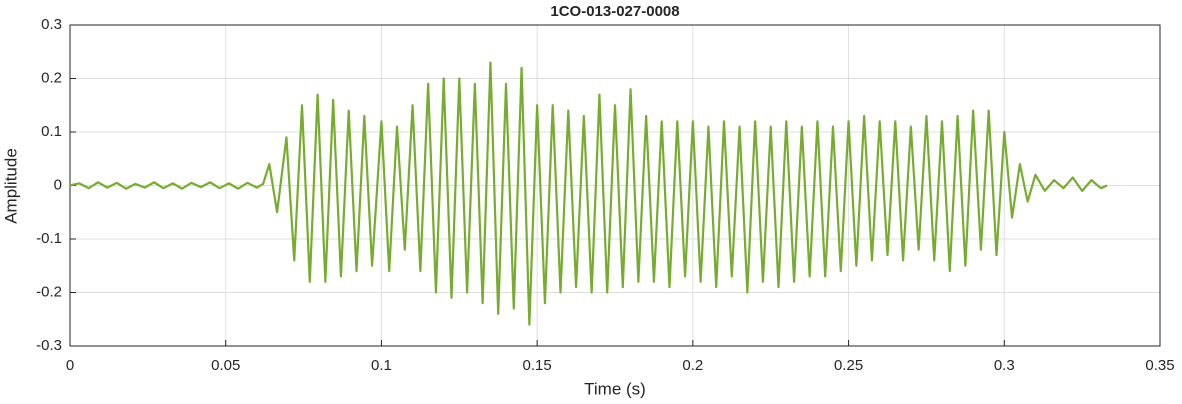 This screenshot has width=1182, height=404. I want to click on y-tick-label: 0, so click(58, 184).